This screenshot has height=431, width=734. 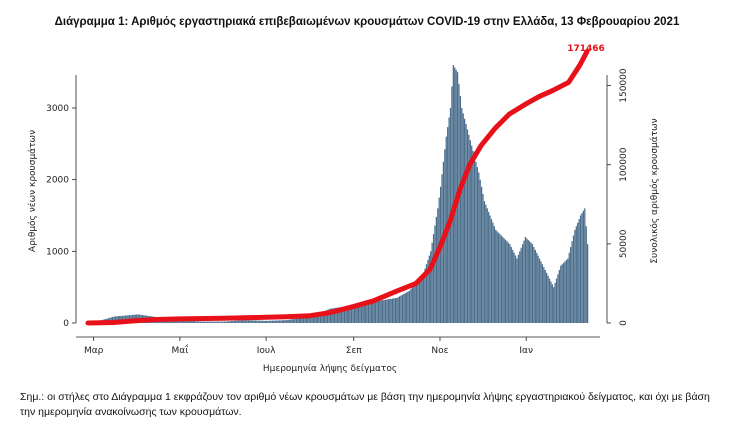 What do you see at coordinates (654, 190) in the screenshot?
I see `y2-axis-title: Συνολικός αριθμός κρουσμάτων` at bounding box center [654, 190].